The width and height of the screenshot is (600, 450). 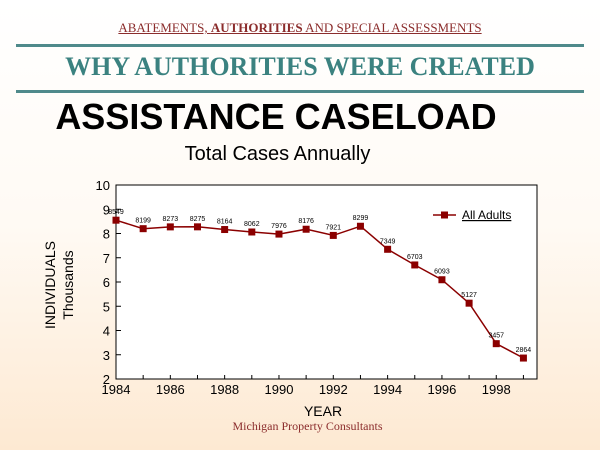 I want to click on x-tick-label: 1990, so click(x=279, y=389).